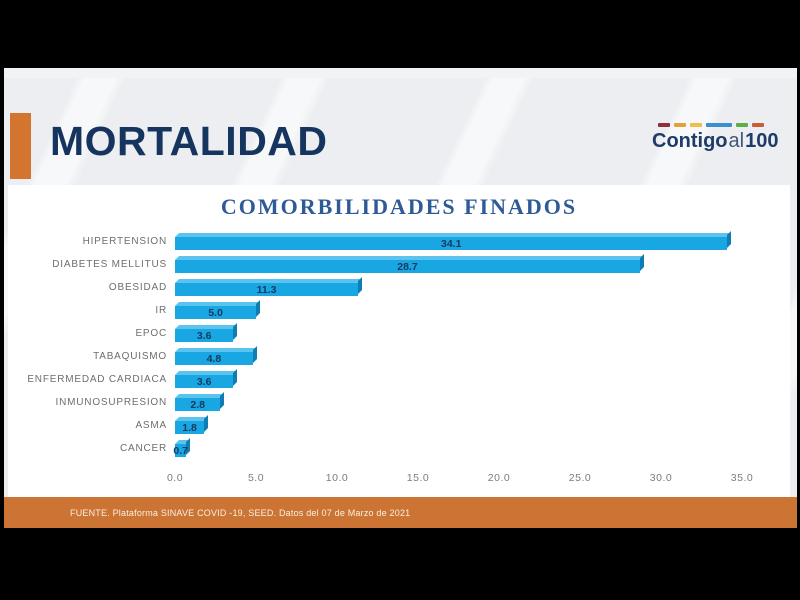 The width and height of the screenshot is (800, 600). Describe the element at coordinates (151, 333) in the screenshot. I see `category-label: EPOC` at that location.